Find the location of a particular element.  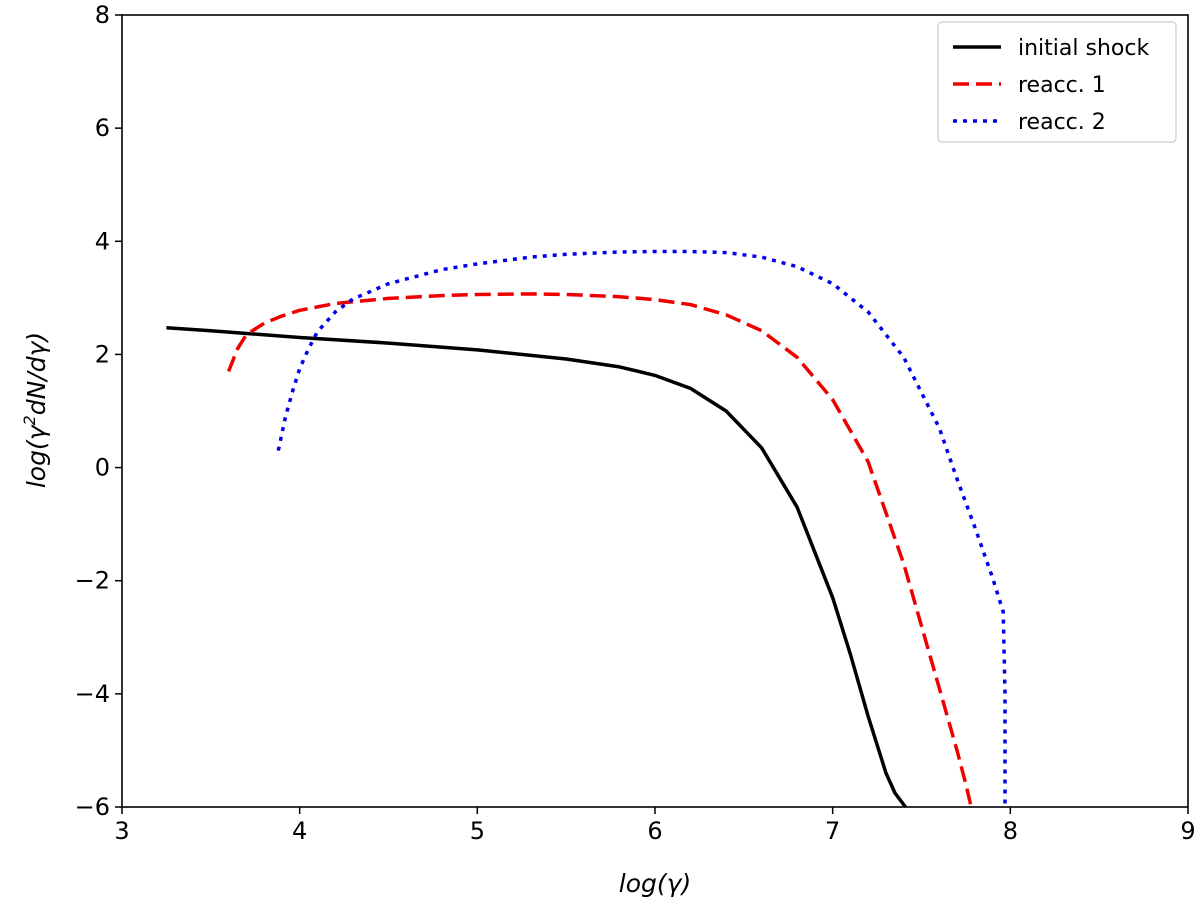

y-tick-label: 6 is located at coordinates (102, 128).